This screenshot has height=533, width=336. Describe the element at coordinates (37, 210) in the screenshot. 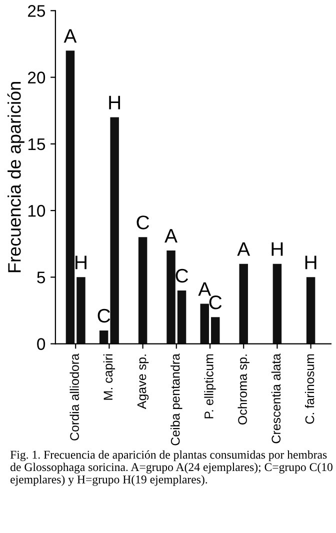

I see `y-tick-label: 10` at that location.